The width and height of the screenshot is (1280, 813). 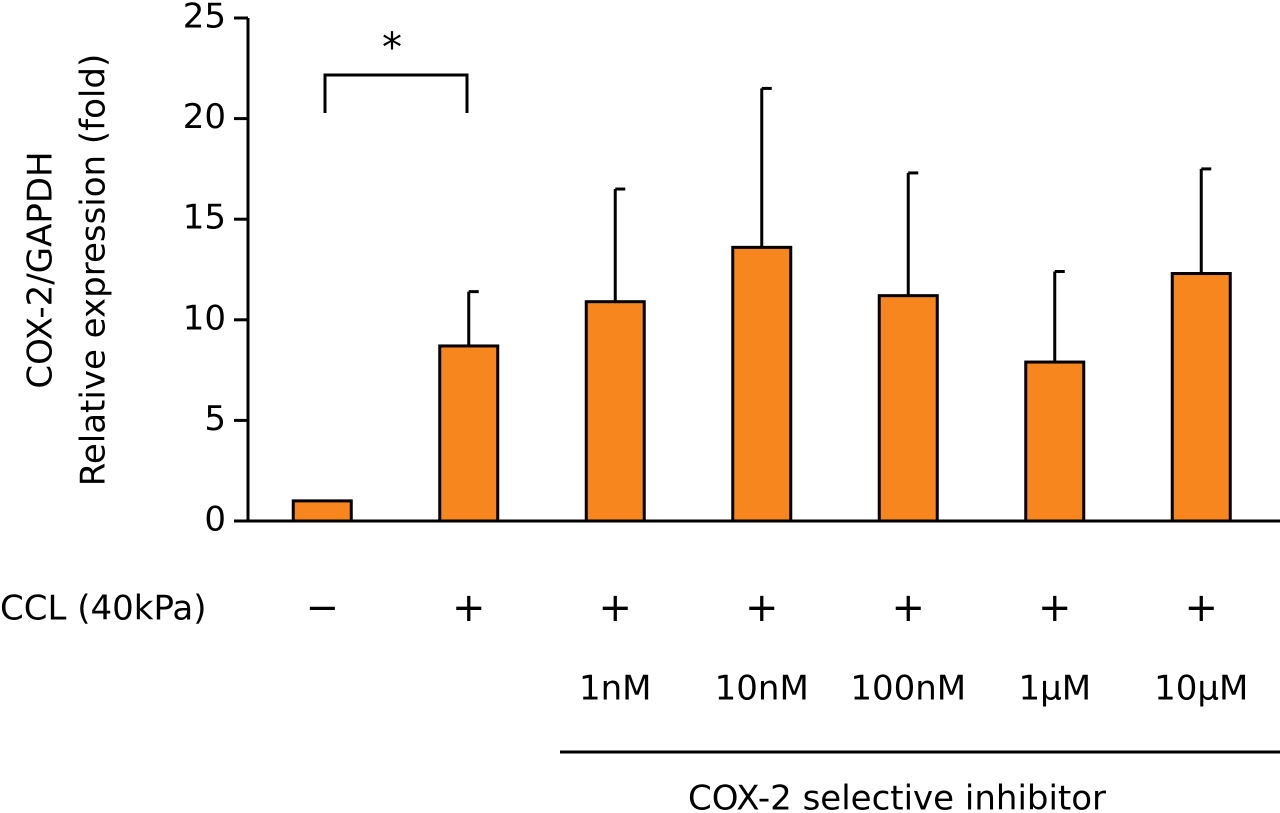 What do you see at coordinates (204, 18) in the screenshot?
I see `y-tick-label: 25` at bounding box center [204, 18].